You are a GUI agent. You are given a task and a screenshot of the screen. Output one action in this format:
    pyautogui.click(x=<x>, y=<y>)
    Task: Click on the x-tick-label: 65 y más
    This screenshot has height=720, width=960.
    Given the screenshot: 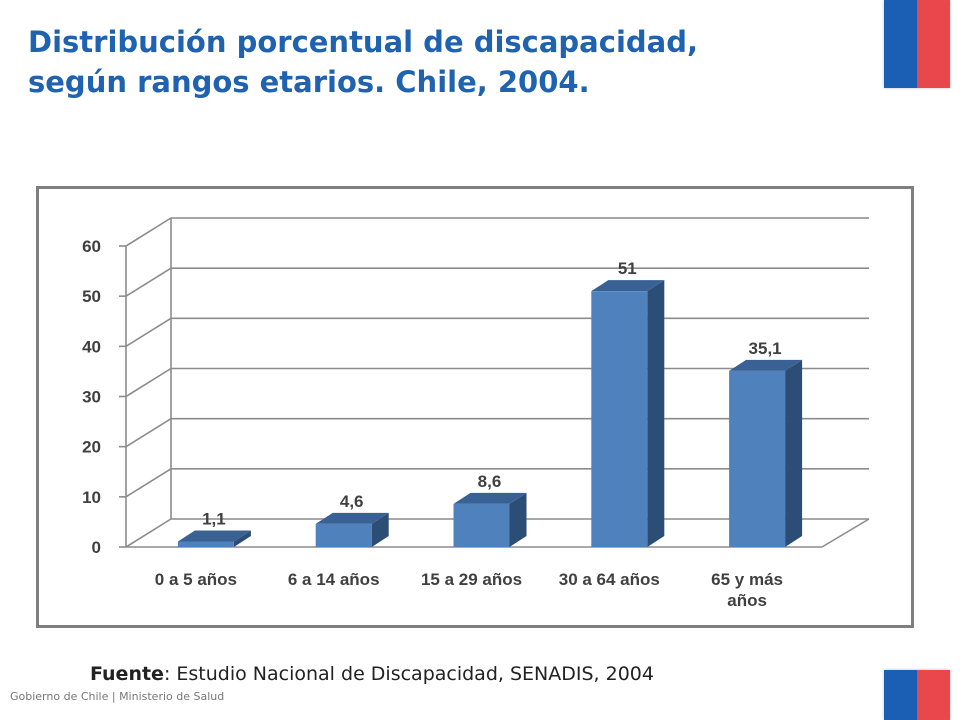 What is the action you would take?
    pyautogui.click(x=747, y=579)
    